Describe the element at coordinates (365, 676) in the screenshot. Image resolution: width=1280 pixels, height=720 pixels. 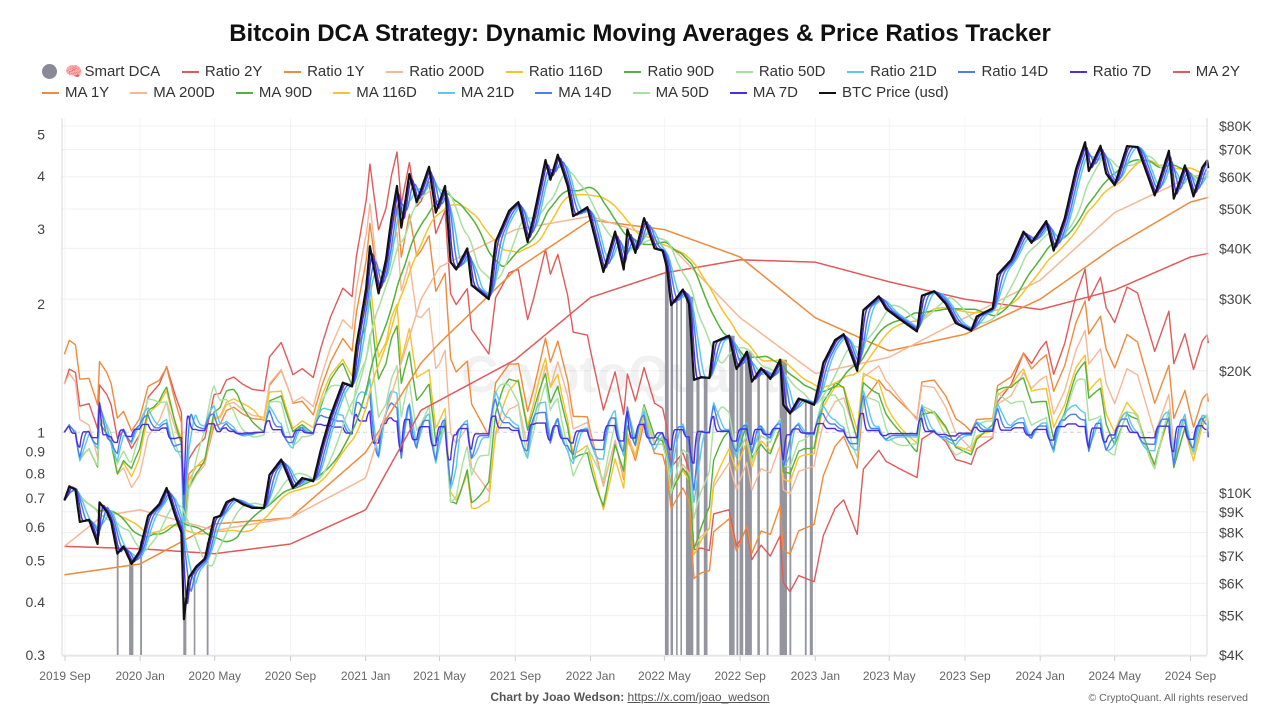
I see `x-tick-label: 2021 Jan` at that location.